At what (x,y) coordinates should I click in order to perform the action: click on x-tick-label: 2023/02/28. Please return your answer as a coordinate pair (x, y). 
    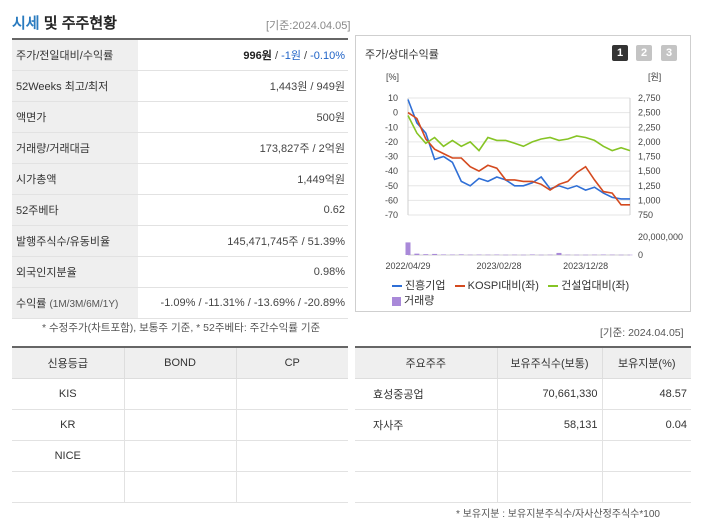
    Looking at the image, I should click on (498, 266).